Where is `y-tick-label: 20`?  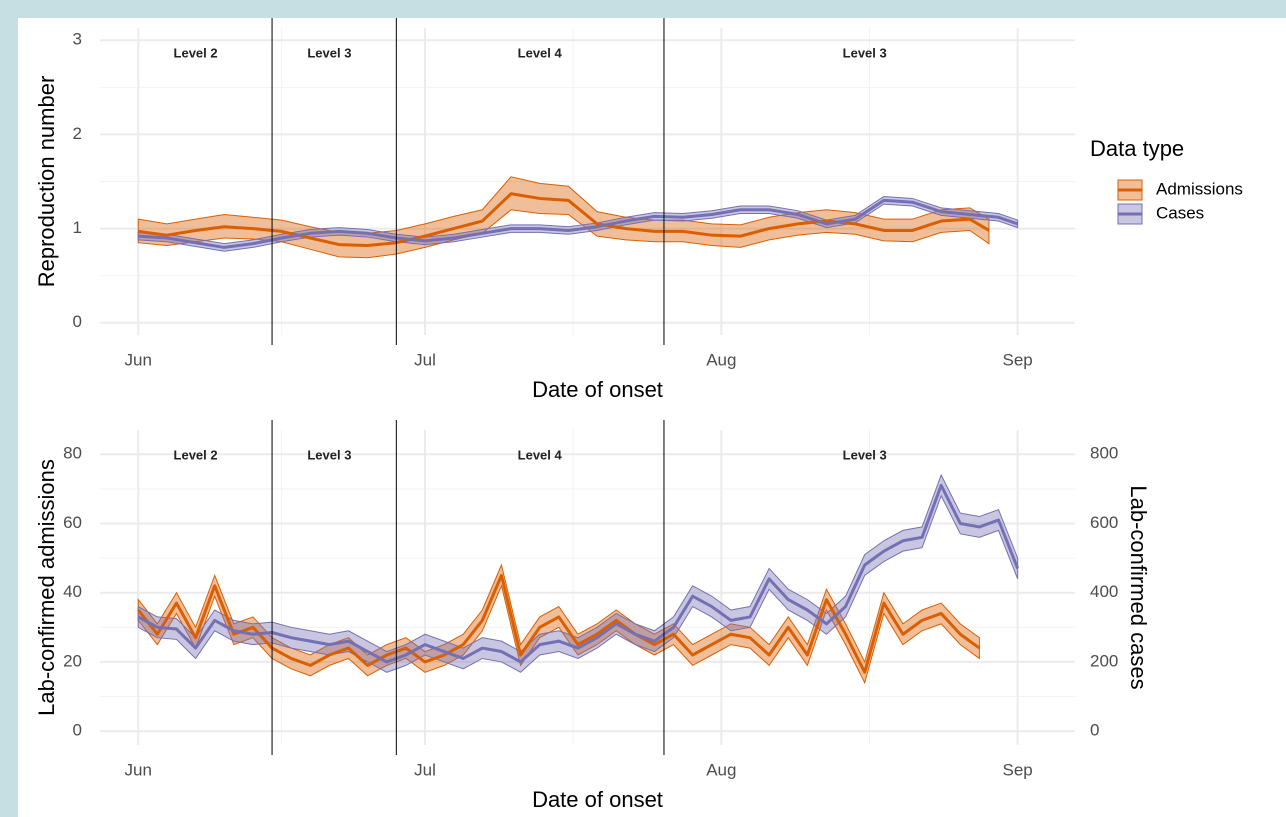 y-tick-label: 20 is located at coordinates (72, 660).